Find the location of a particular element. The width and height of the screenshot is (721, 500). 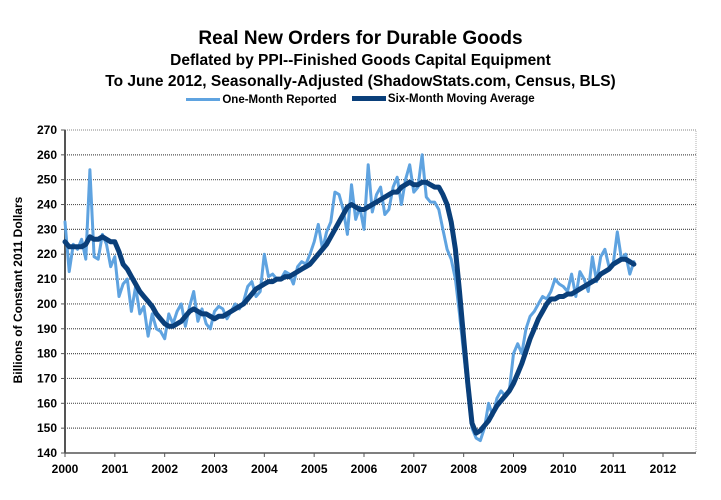

x-tick-label: 2010 is located at coordinates (563, 469).